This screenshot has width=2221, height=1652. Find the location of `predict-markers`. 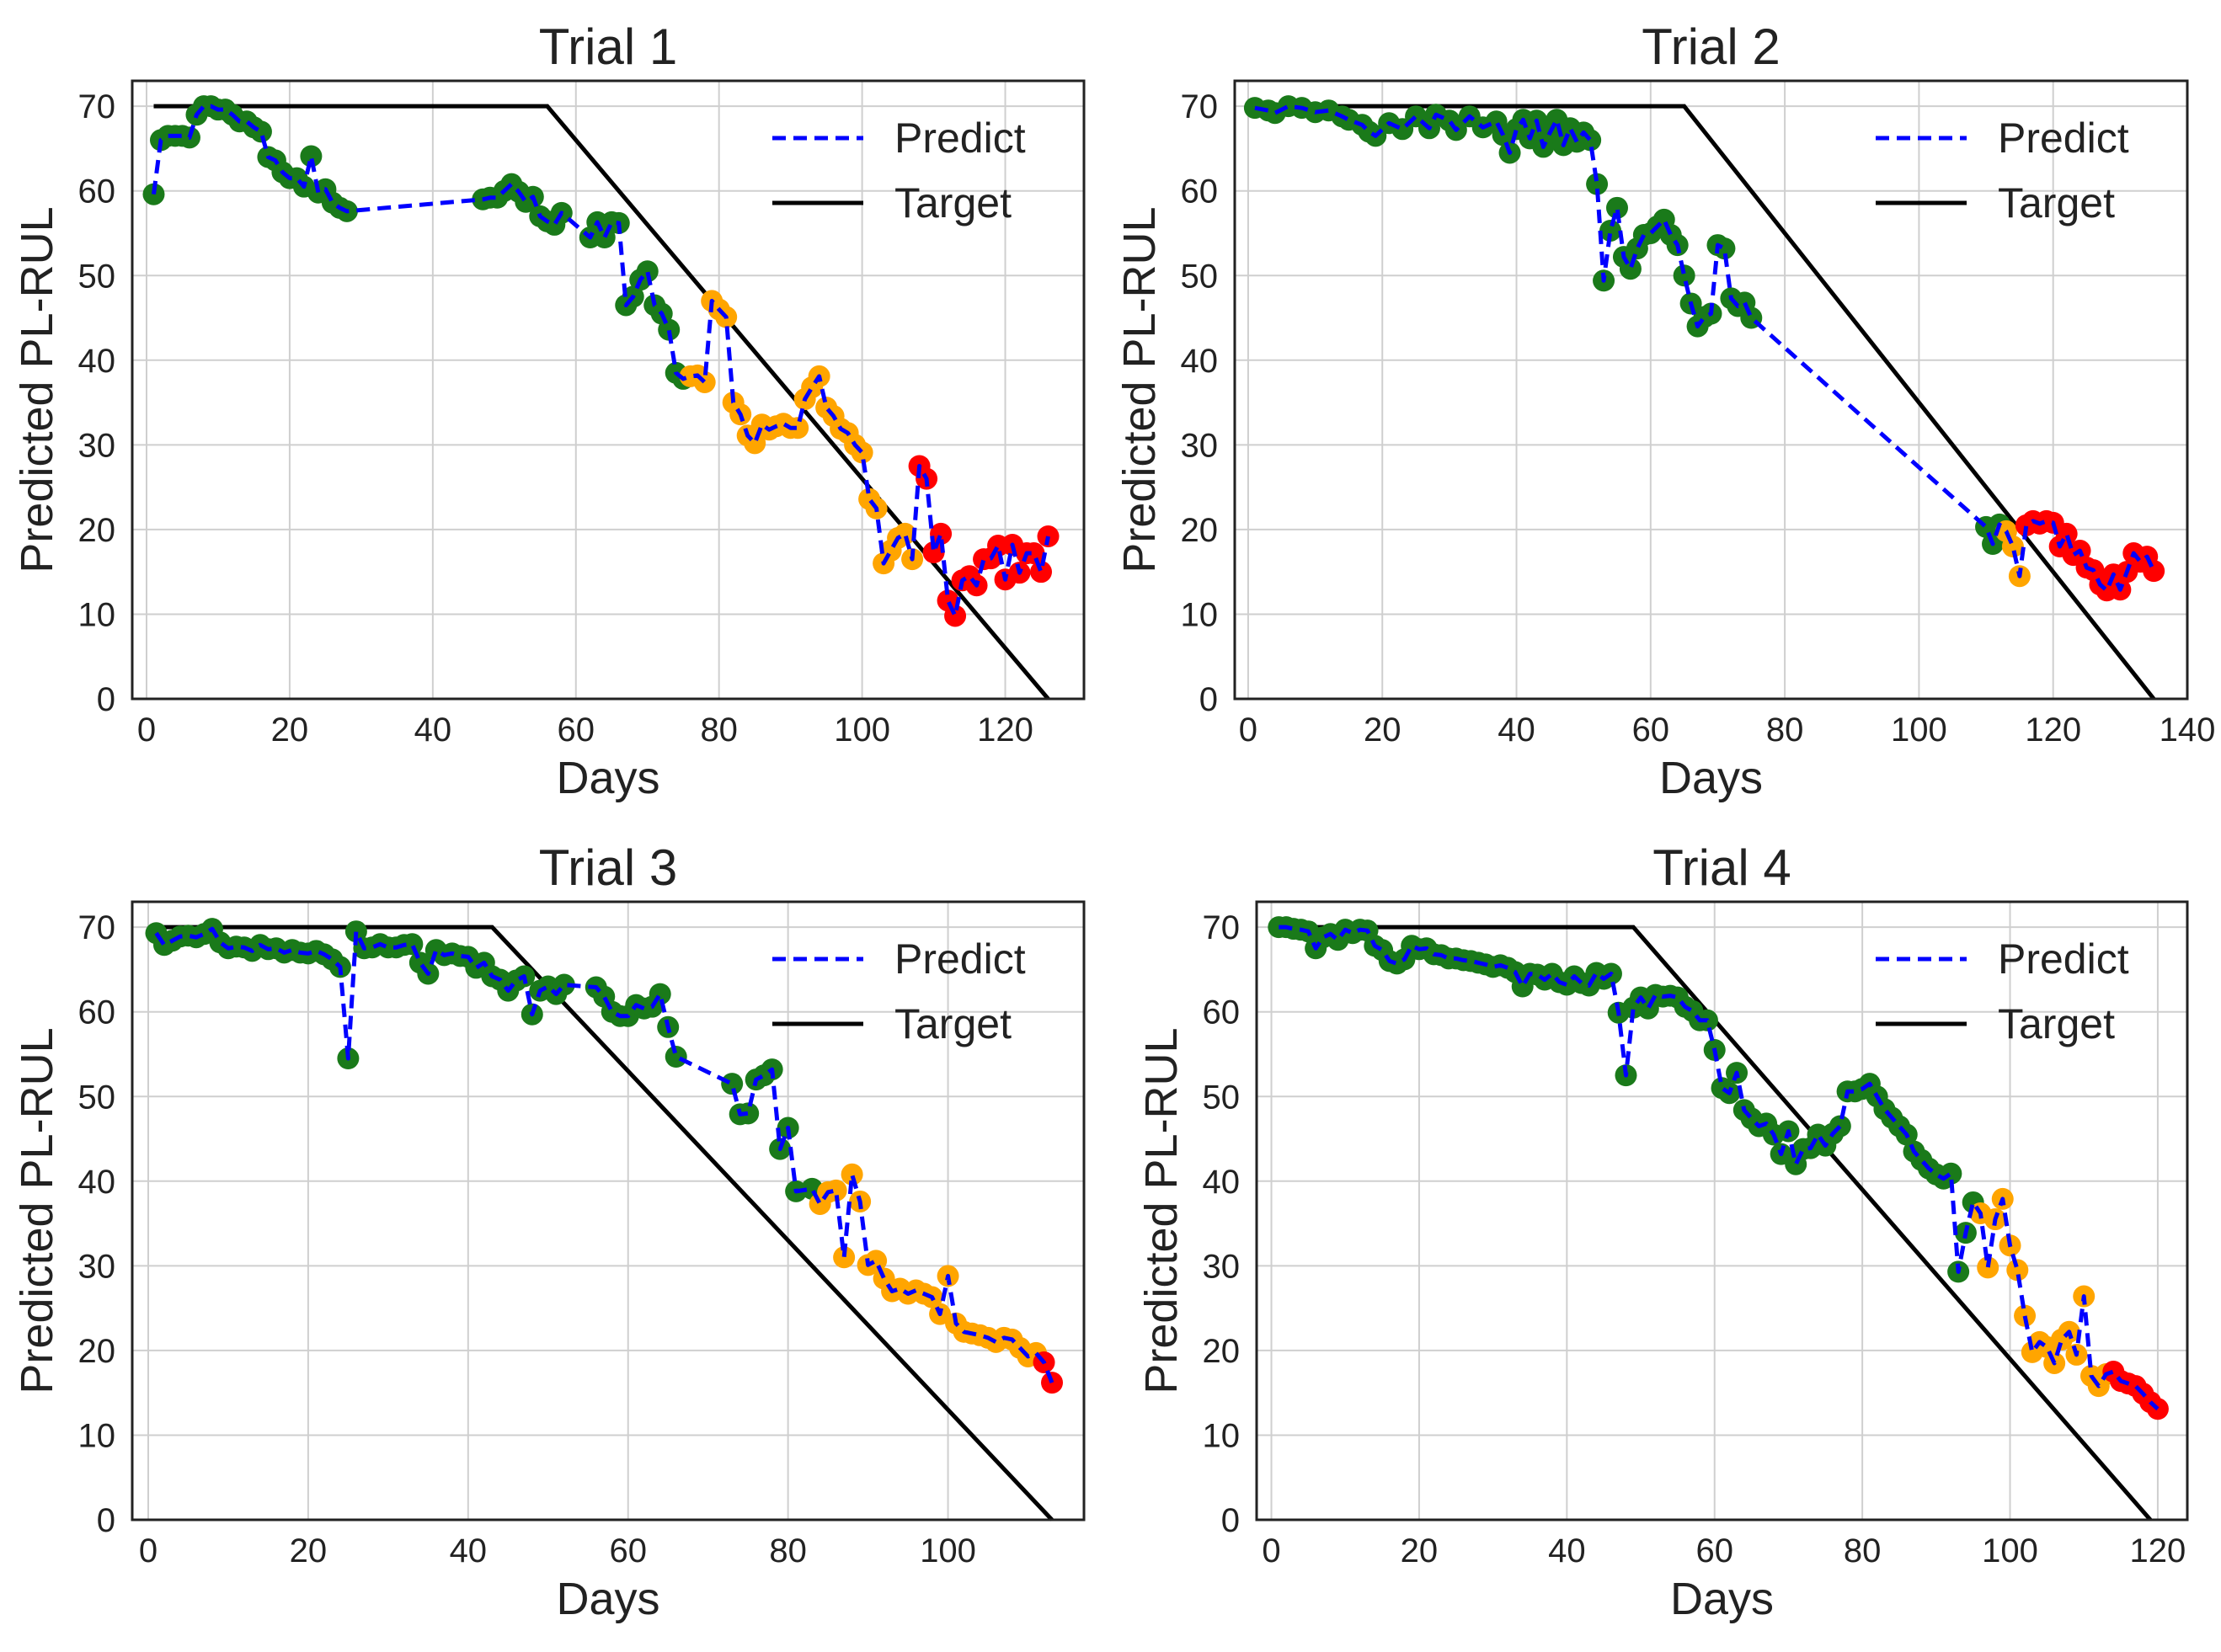

predict-markers is located at coordinates (1718, 1168).